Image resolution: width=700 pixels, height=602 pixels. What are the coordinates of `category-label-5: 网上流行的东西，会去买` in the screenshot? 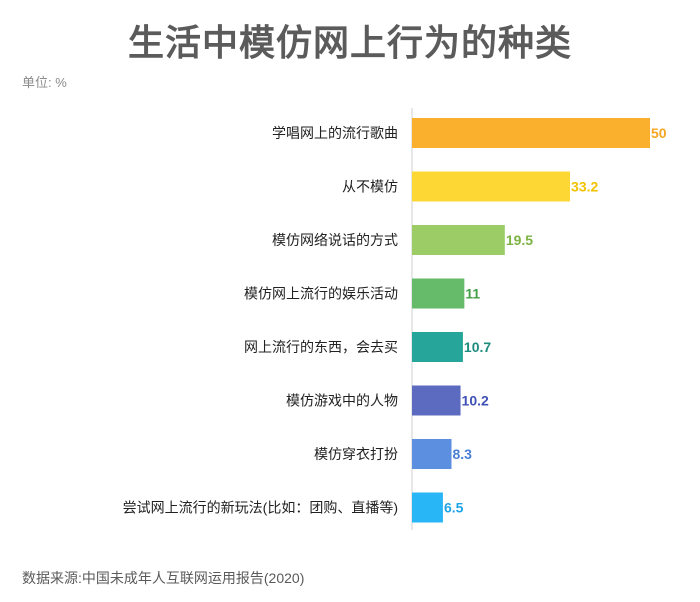 It's located at (321, 347).